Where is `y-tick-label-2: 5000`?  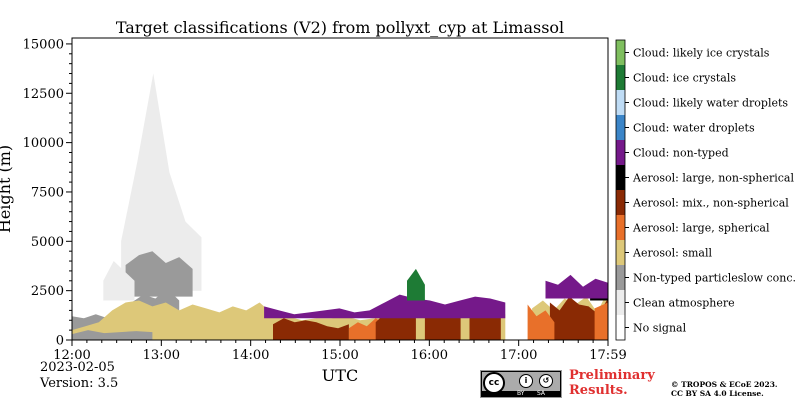 y-tick-label-2: 5000 is located at coordinates (47, 242).